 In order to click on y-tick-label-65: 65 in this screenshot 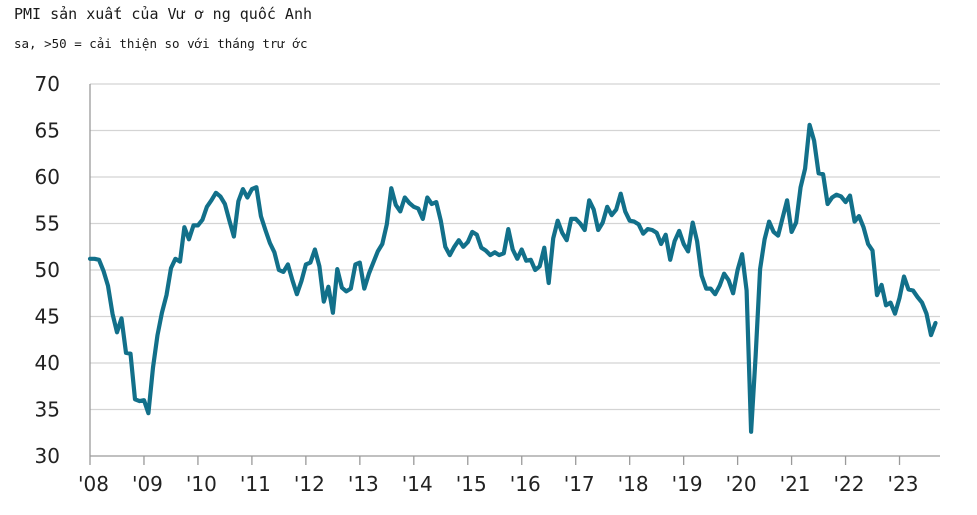, I will do `click(47, 131)`.